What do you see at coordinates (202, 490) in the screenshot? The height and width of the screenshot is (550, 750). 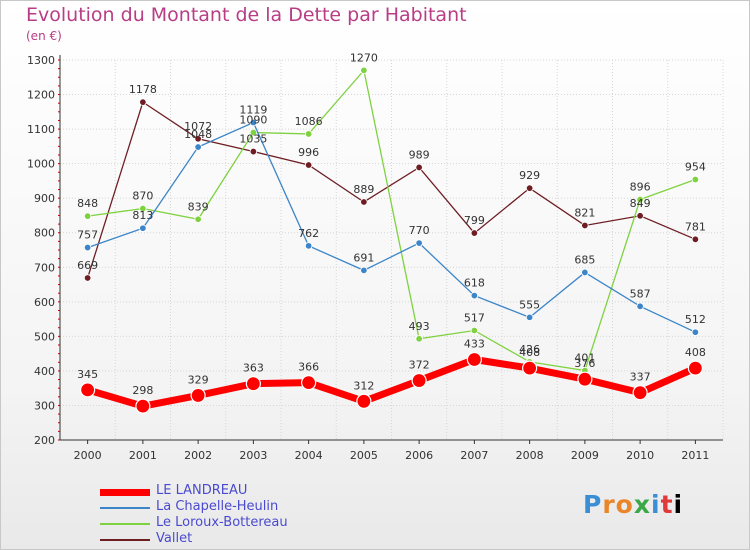 I see `legend-label: LE LANDREAU` at bounding box center [202, 490].